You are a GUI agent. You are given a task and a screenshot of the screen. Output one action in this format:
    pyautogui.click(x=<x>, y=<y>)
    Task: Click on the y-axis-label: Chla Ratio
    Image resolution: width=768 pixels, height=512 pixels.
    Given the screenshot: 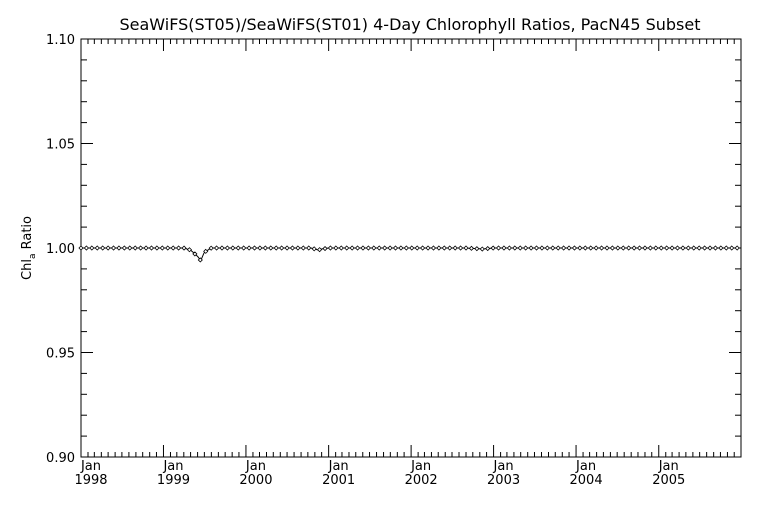 What is the action you would take?
    pyautogui.click(x=29, y=248)
    